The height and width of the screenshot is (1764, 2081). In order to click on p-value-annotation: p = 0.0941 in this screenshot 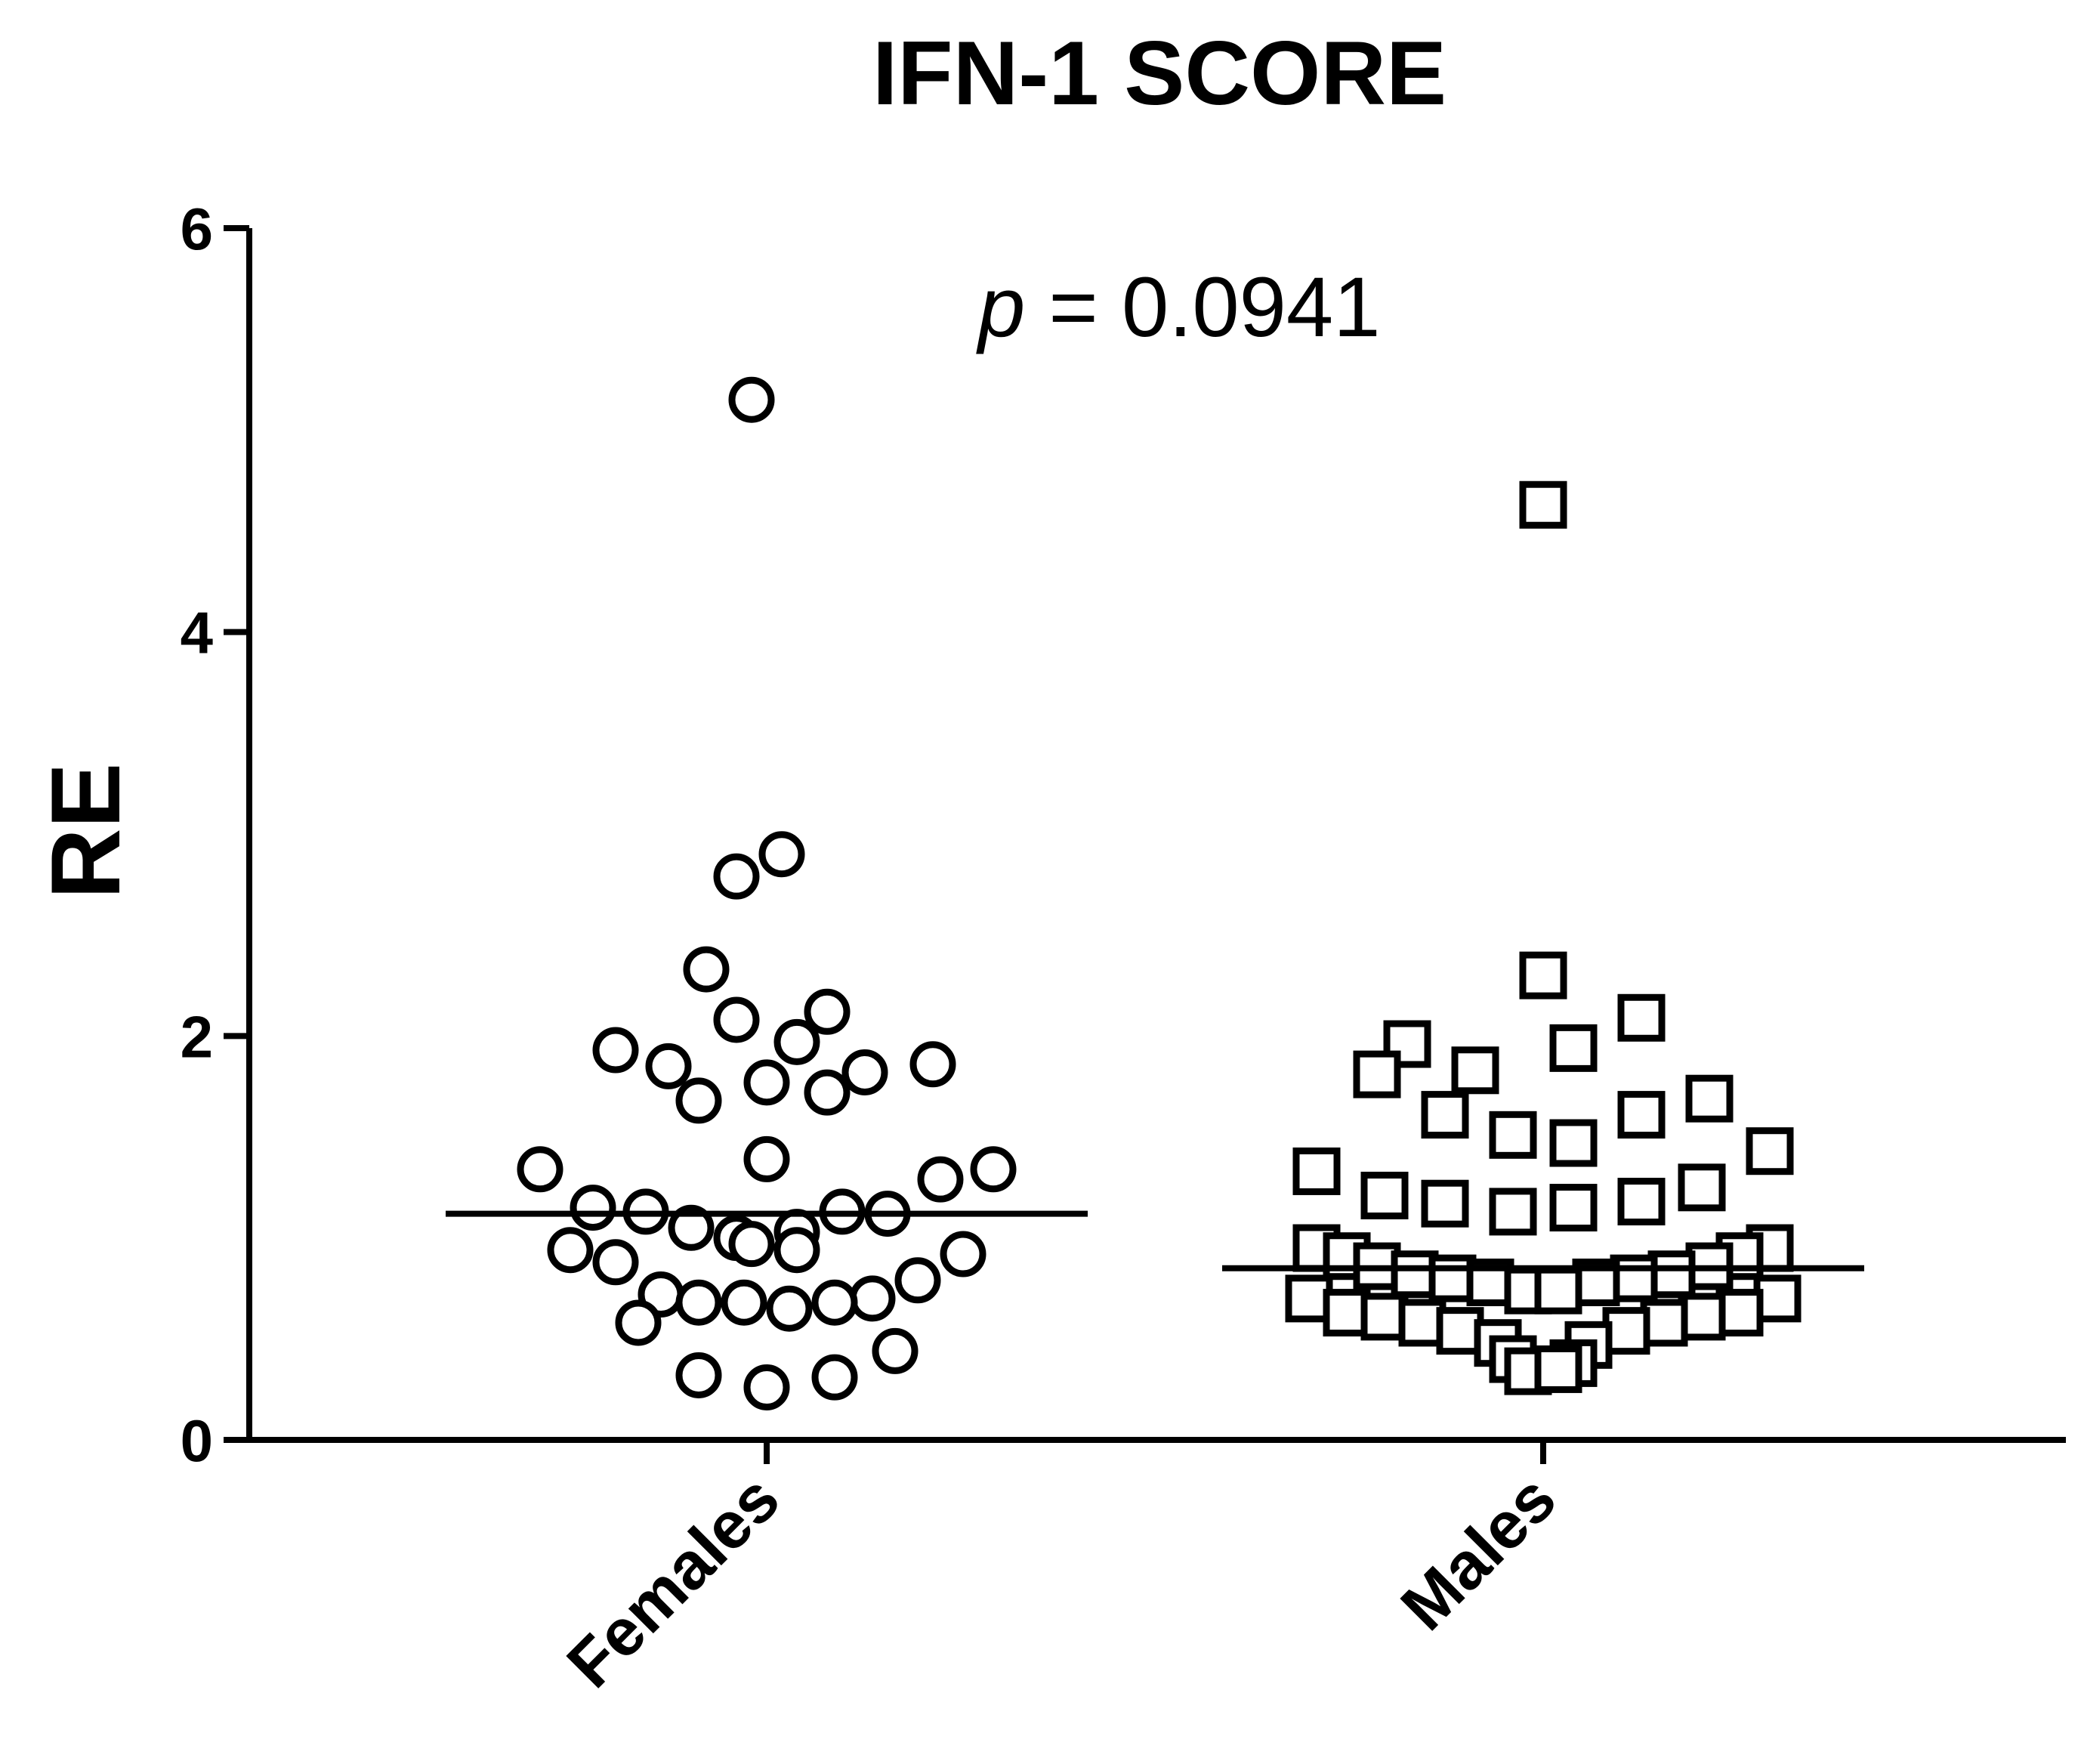, I will do `click(1178, 307)`.